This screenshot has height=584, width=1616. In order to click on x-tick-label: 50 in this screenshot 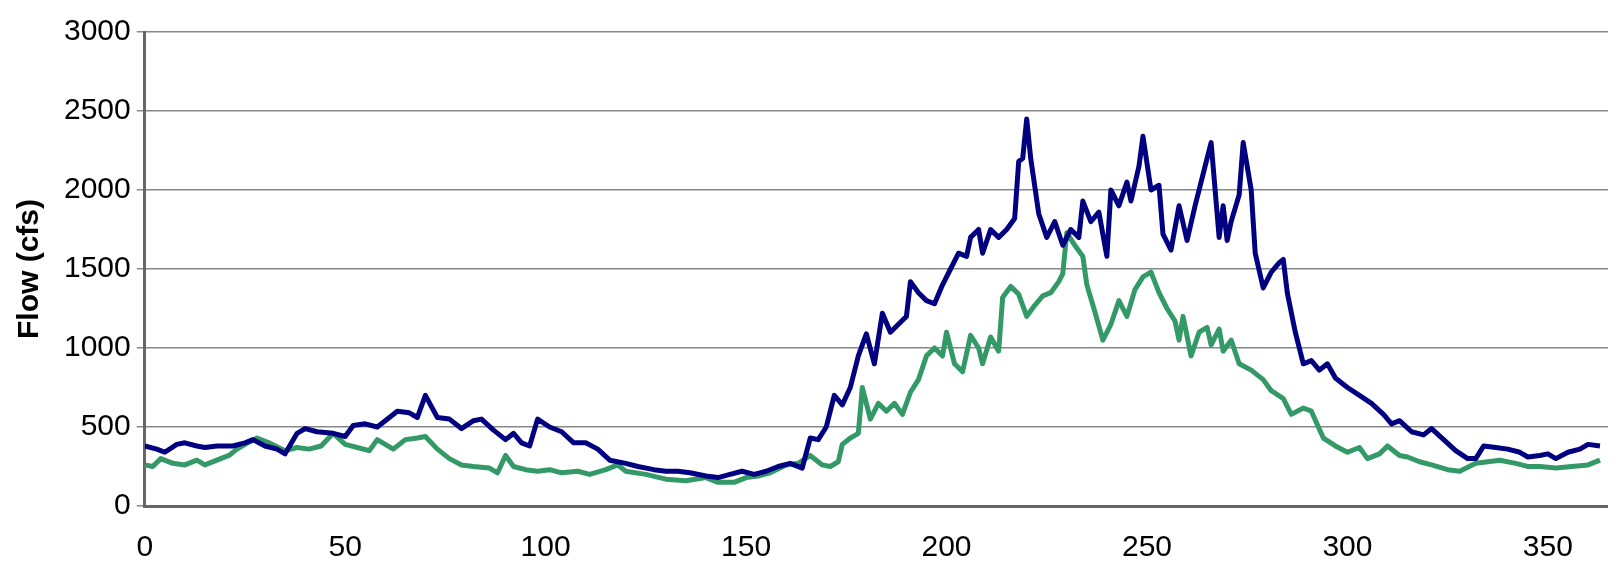, I will do `click(345, 546)`.